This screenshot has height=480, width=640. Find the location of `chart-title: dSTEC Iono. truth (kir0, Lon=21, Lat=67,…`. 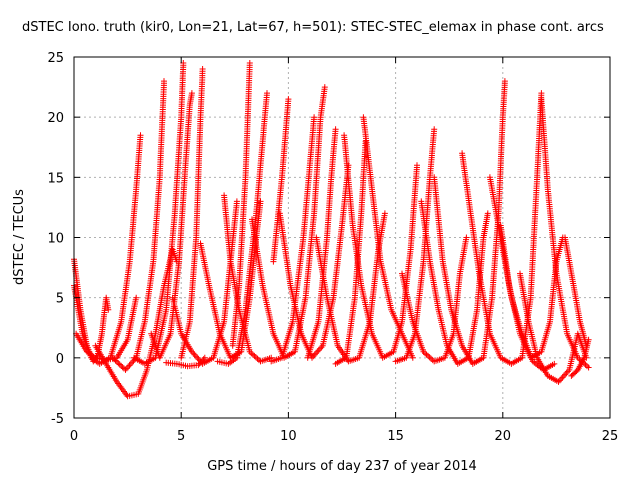

chart-title: dSTEC Iono. truth (kir0, Lon=21, Lat=67,… is located at coordinates (313, 27).